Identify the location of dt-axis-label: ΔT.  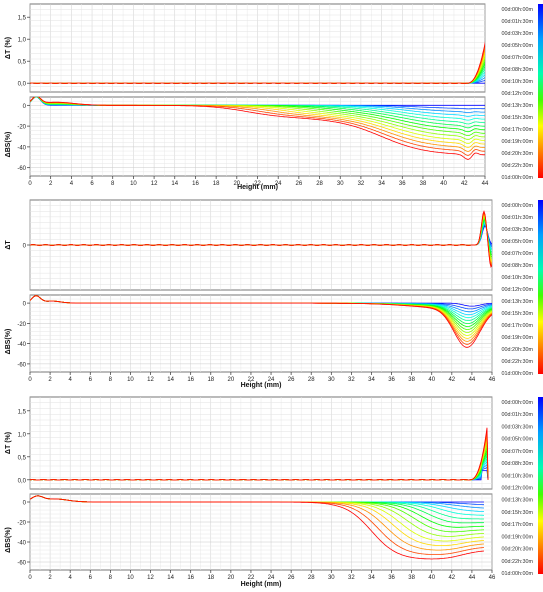
(8, 245).